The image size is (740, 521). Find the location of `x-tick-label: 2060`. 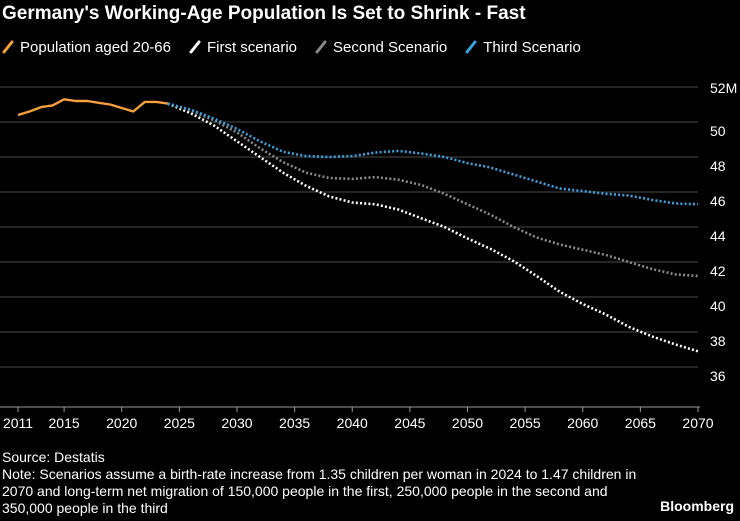

x-tick-label: 2060 is located at coordinates (582, 423).